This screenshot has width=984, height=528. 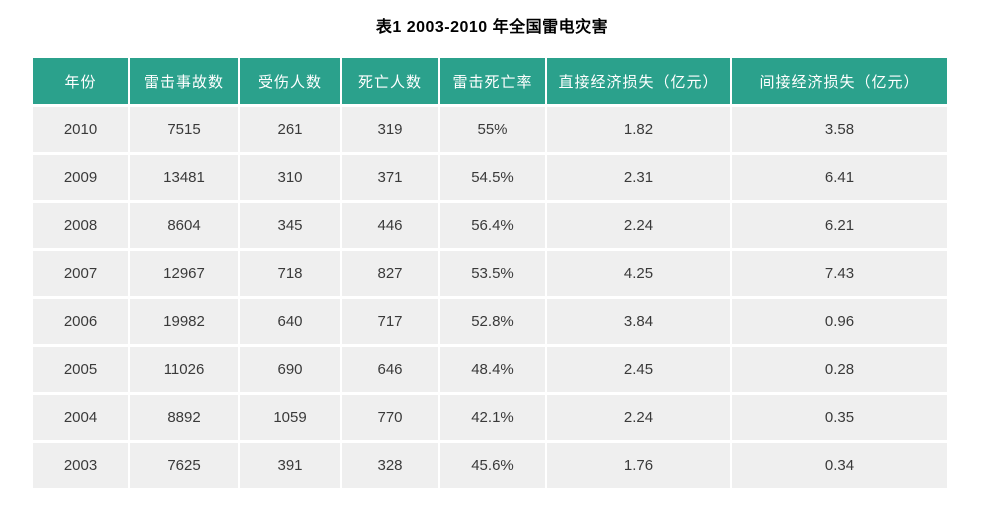 I want to click on column-header: 死亡人数, so click(x=390, y=81).